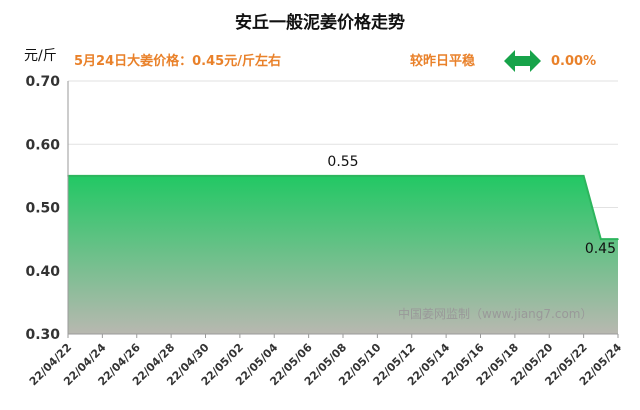 Image resolution: width=640 pixels, height=410 pixels. I want to click on y-tick-label: 0.60, so click(42, 145).